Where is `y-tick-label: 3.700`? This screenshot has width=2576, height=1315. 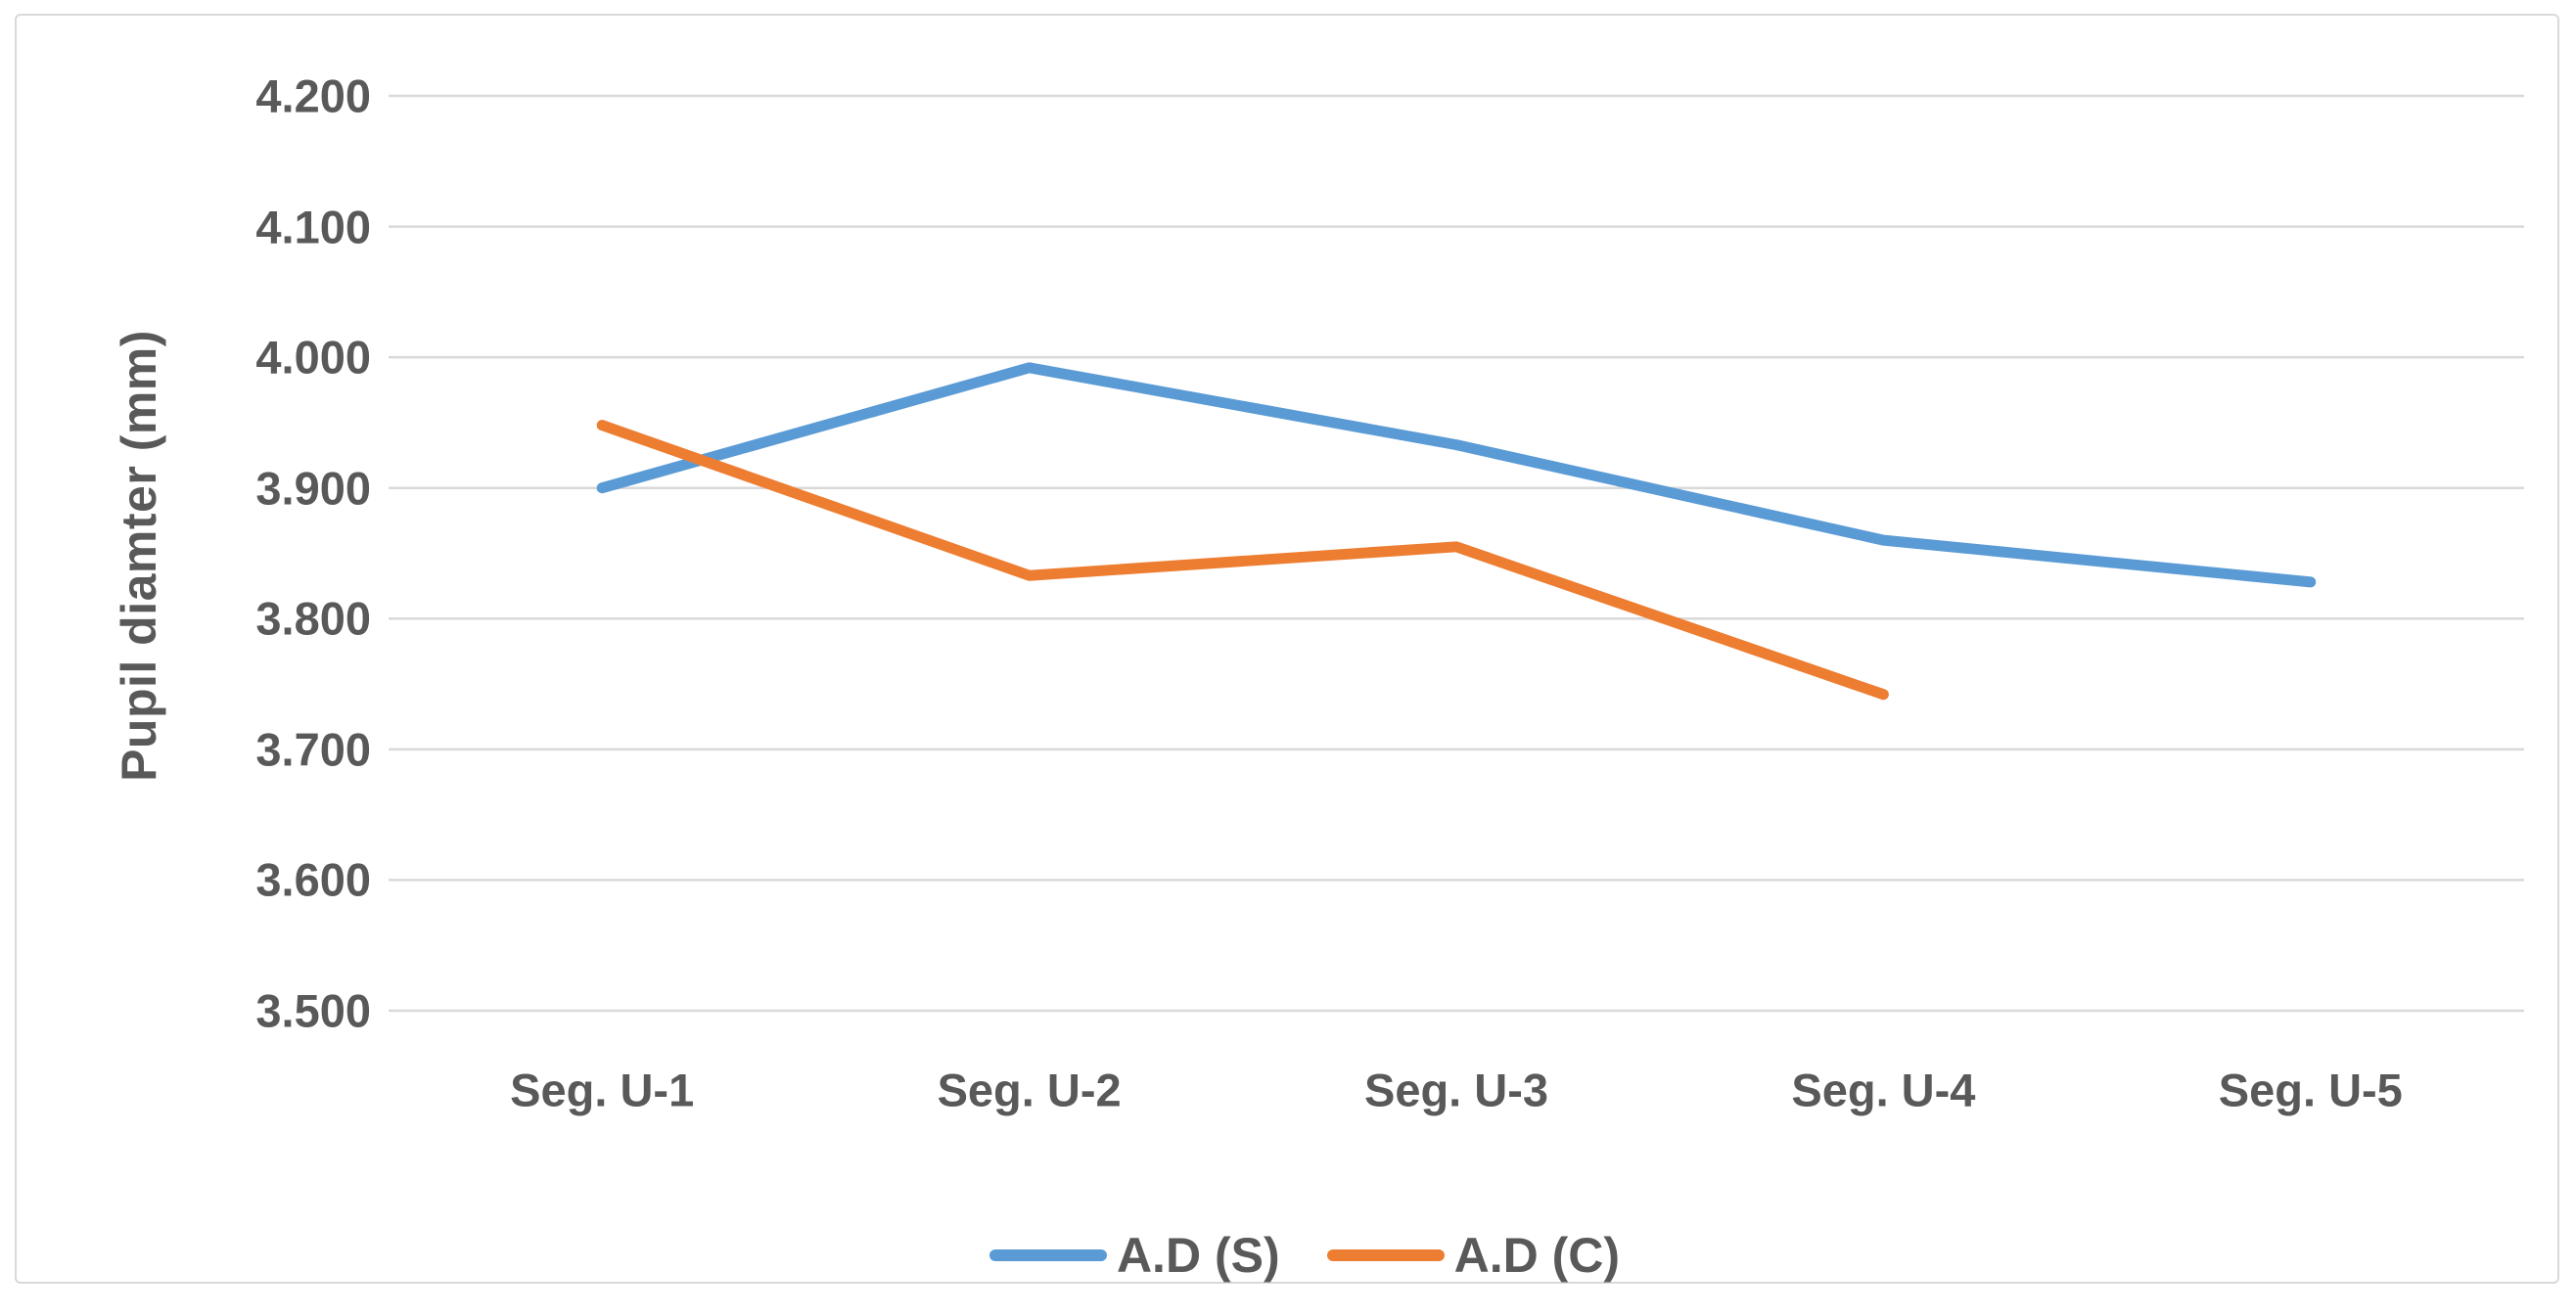 y-tick-label: 3.700 is located at coordinates (313, 750).